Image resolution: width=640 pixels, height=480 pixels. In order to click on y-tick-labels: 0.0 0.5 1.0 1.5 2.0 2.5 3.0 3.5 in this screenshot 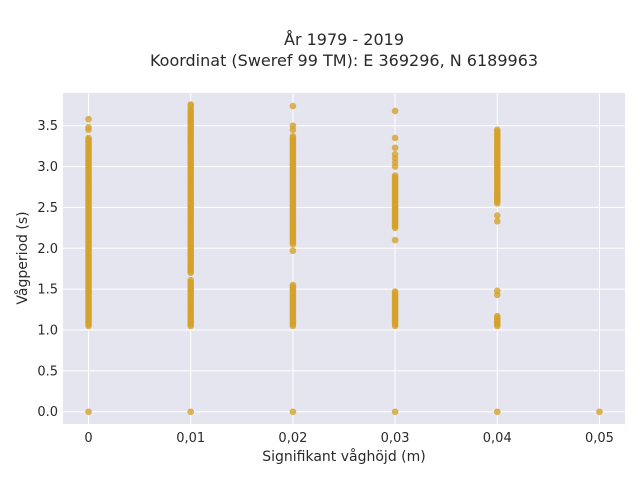, I will do `click(47, 269)`.